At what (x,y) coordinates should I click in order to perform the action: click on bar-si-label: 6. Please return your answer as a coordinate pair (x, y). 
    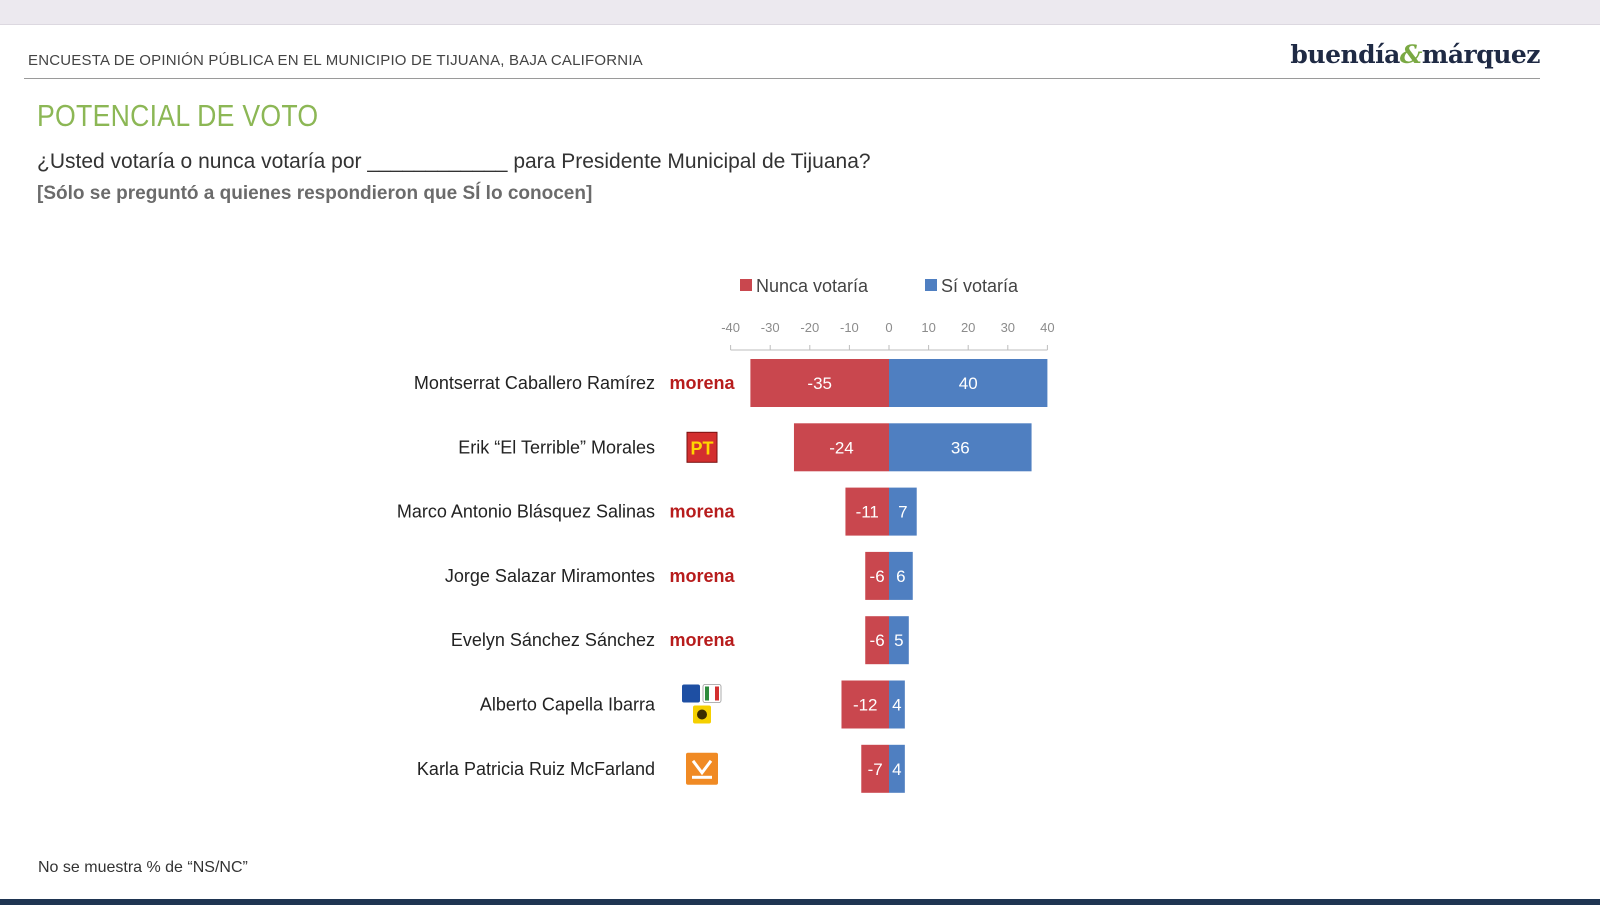
    Looking at the image, I should click on (900, 576).